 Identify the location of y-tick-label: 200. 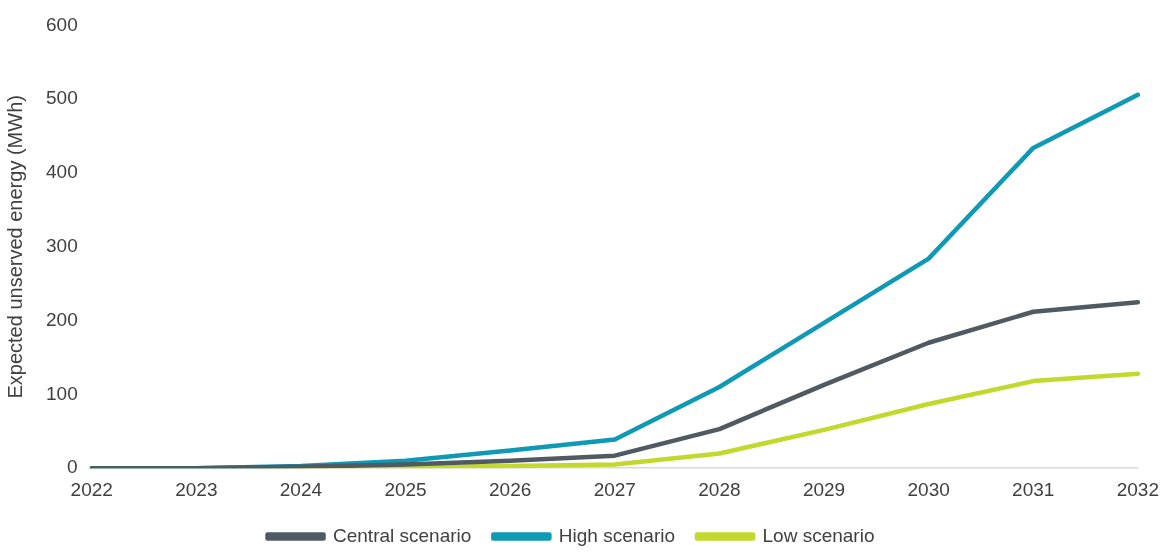
(62, 319).